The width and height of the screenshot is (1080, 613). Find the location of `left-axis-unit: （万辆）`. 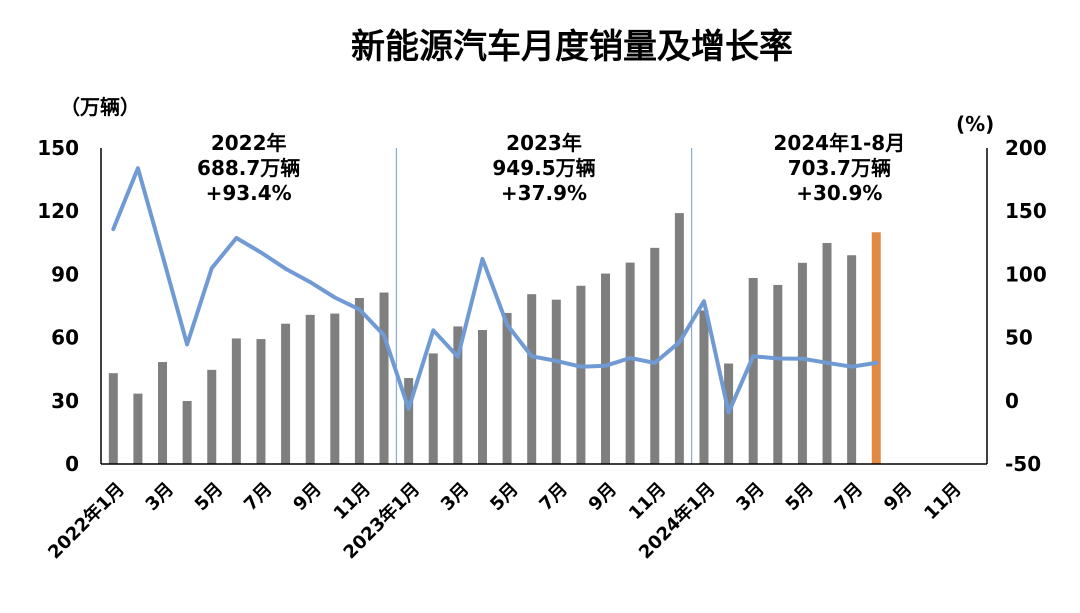

left-axis-unit: （万辆） is located at coordinates (100, 107).